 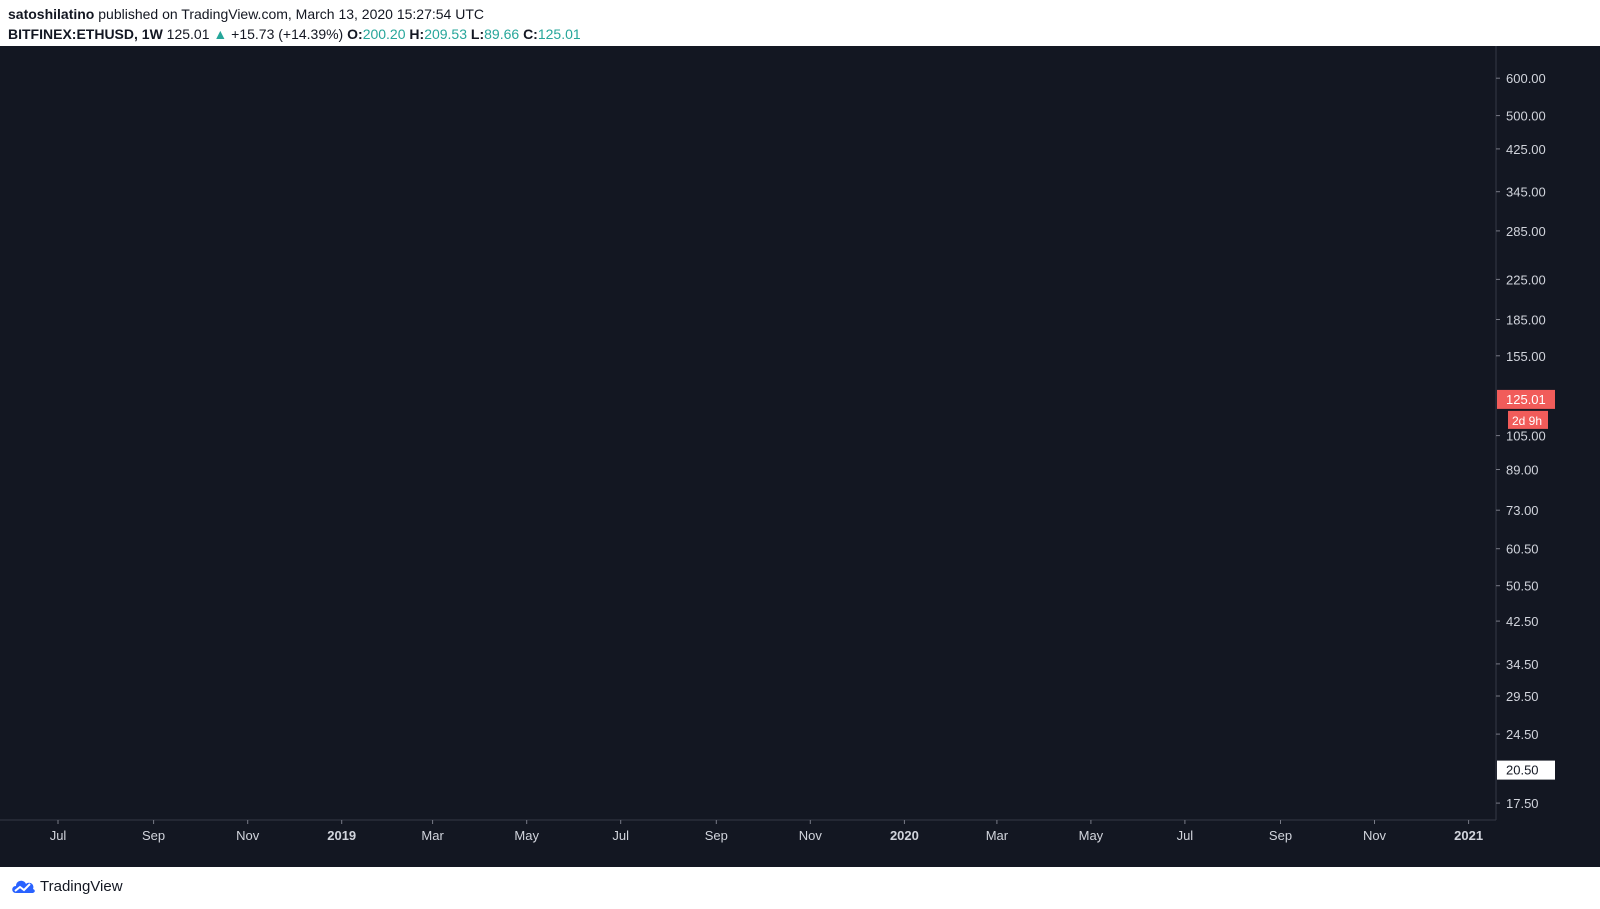 What do you see at coordinates (530, 34) in the screenshot?
I see `close-label: C:` at bounding box center [530, 34].